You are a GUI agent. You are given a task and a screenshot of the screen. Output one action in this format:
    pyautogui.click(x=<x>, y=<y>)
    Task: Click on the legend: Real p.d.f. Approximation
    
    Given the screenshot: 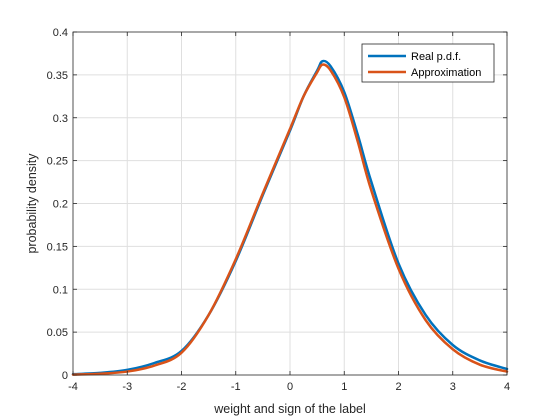 What is the action you would take?
    pyautogui.click(x=428, y=63)
    